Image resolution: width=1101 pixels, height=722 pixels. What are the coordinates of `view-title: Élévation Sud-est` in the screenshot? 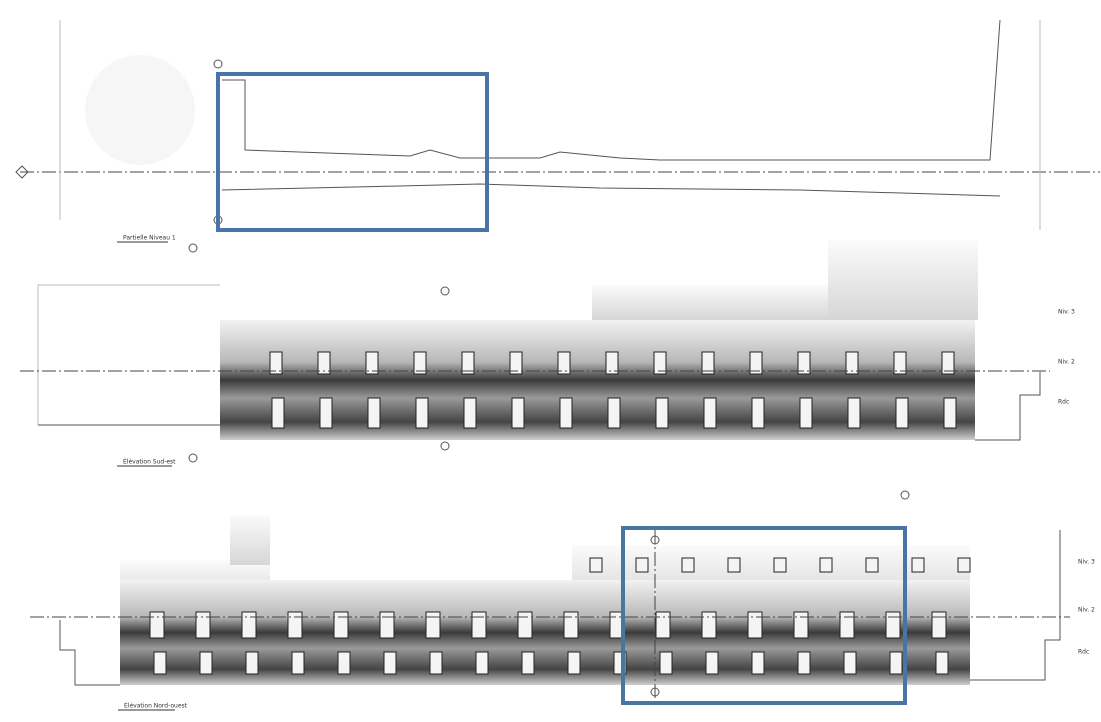 It's located at (149, 462).